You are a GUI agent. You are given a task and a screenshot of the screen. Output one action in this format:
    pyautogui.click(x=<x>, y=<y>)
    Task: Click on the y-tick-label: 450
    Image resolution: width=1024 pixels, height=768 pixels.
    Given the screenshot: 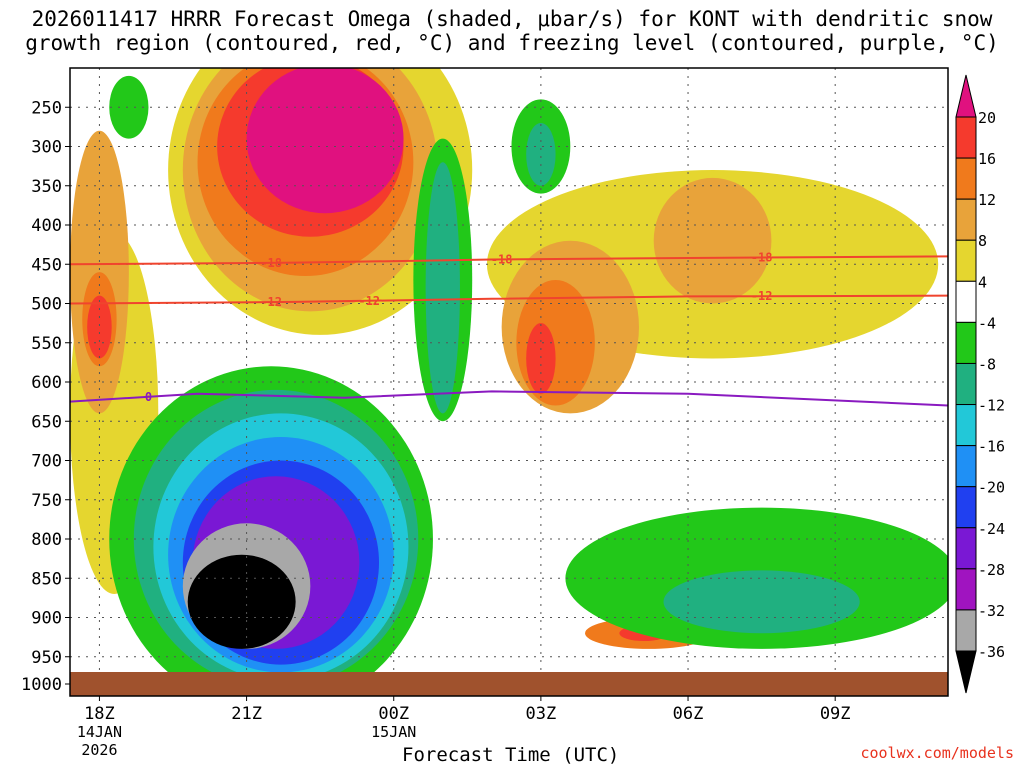 What is the action you would take?
    pyautogui.click(x=46, y=265)
    